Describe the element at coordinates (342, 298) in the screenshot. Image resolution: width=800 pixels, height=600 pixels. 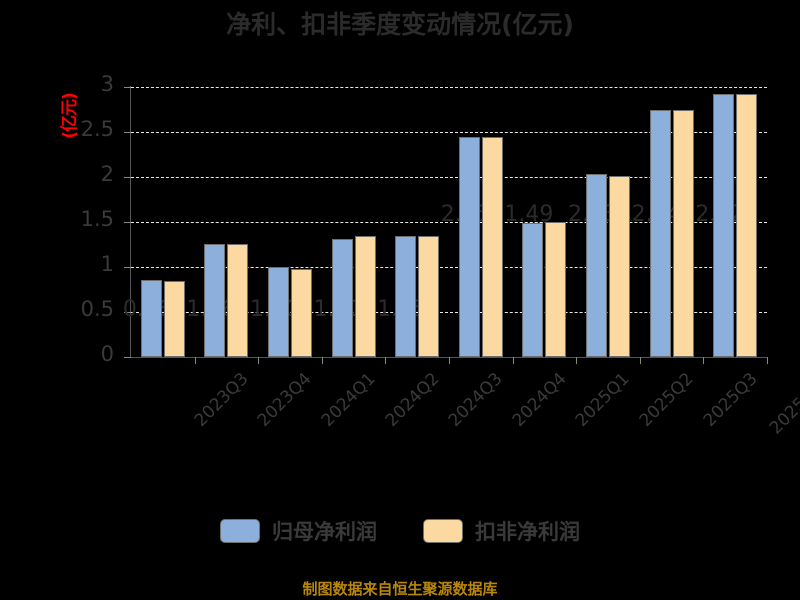
I see `bar-2024Q2-归母净利润` at that location.